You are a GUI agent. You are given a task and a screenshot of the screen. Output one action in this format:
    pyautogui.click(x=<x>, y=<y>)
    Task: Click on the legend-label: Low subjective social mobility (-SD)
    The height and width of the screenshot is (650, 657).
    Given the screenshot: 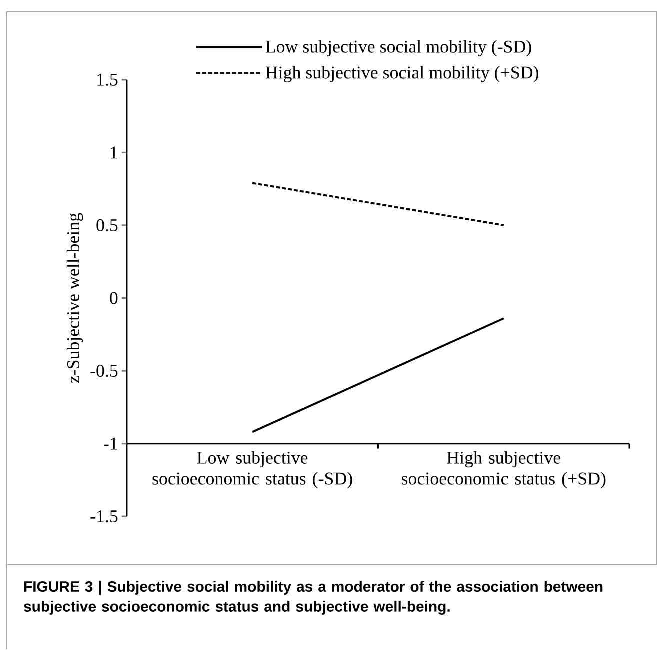 What is the action you would take?
    pyautogui.click(x=399, y=48)
    